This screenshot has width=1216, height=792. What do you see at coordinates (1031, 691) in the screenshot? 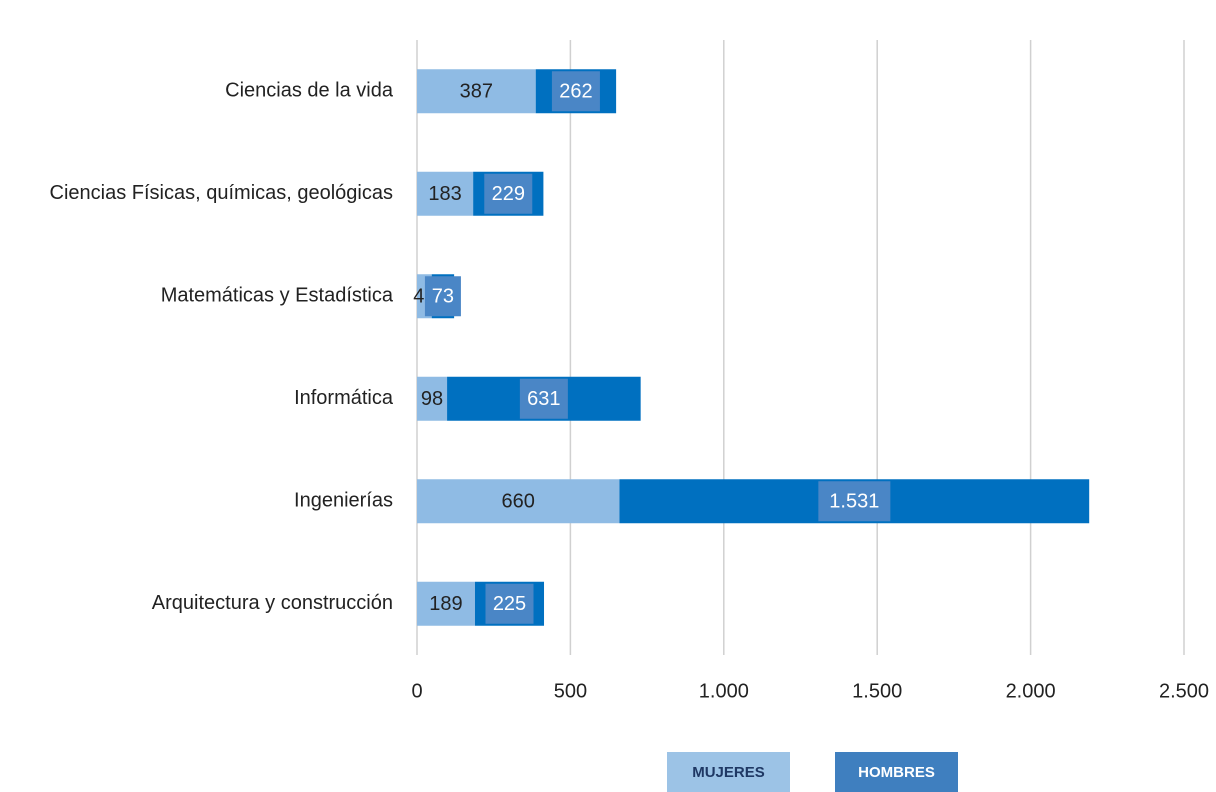
I see `x-tick-label: 2.000` at bounding box center [1031, 691].